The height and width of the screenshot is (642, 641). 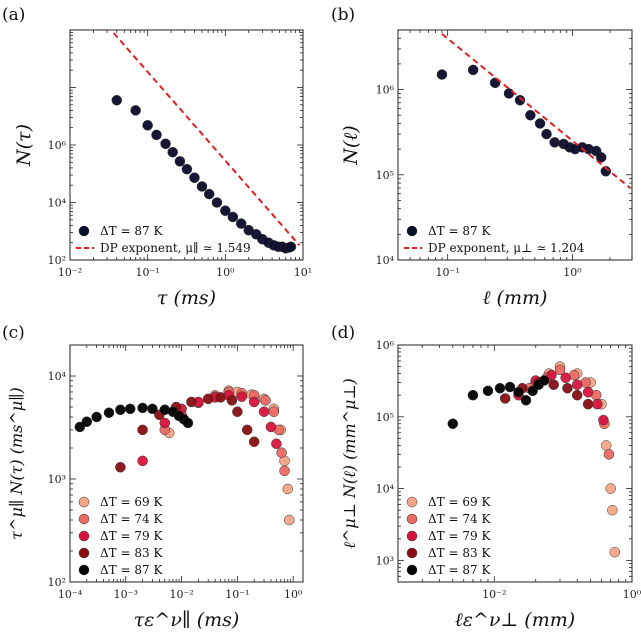 I want to click on y-axis-label: N(τ), so click(x=24, y=145).